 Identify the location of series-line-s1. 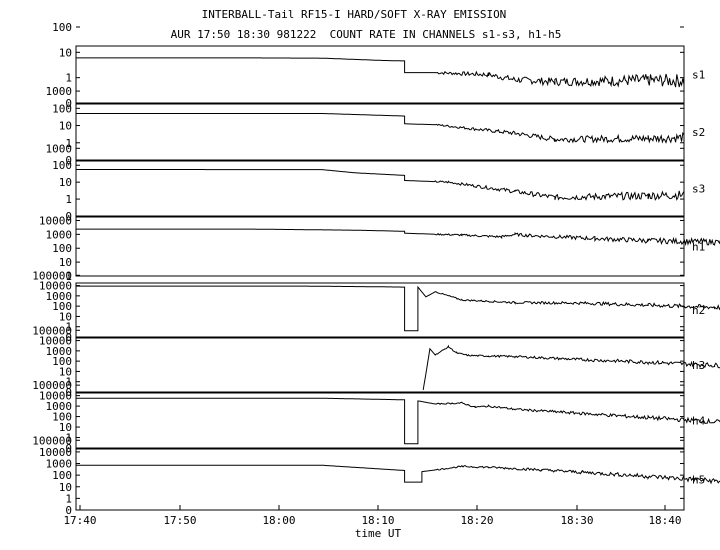
(380, 72).